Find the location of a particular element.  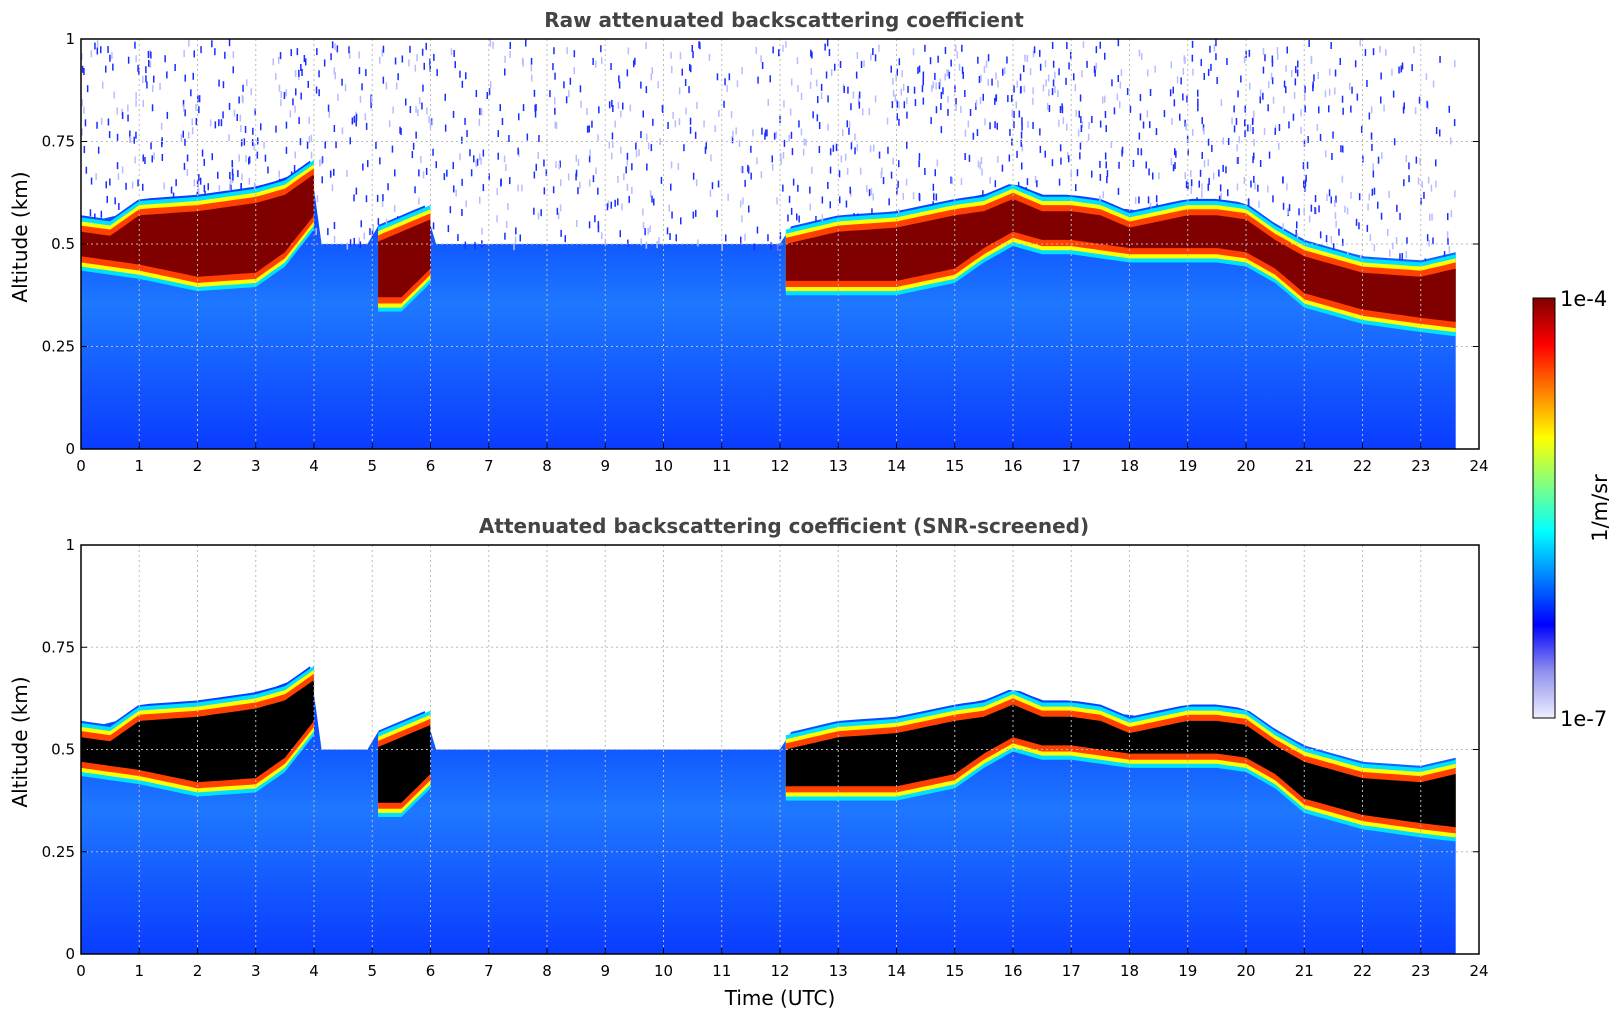

colorbar-max-label: 1e-4 is located at coordinates (1583, 299).